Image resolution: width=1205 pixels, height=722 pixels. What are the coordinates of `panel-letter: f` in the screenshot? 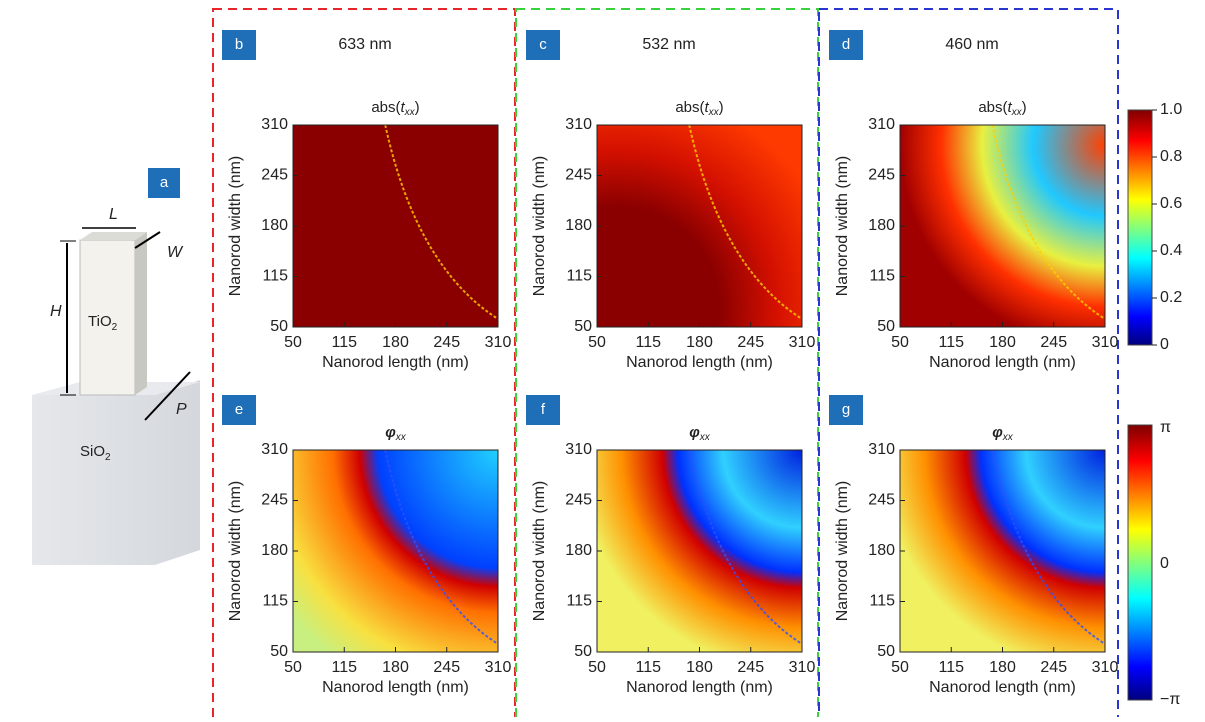 It's located at (543, 409).